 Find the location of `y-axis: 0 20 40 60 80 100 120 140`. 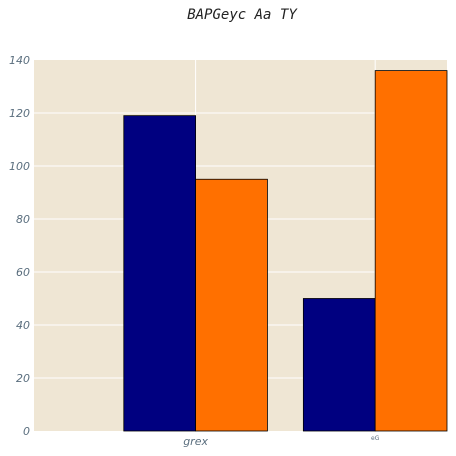

y-axis: 0 20 40 60 80 100 120 140 is located at coordinates (19, 246).